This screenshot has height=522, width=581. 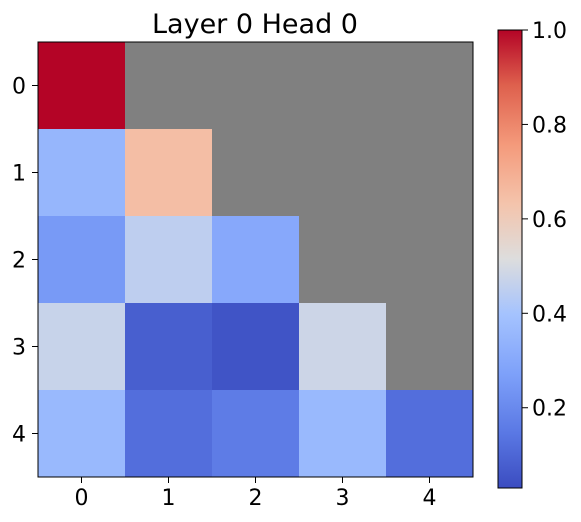 I want to click on colorbar-tick-label: 0.4, so click(x=549, y=314).